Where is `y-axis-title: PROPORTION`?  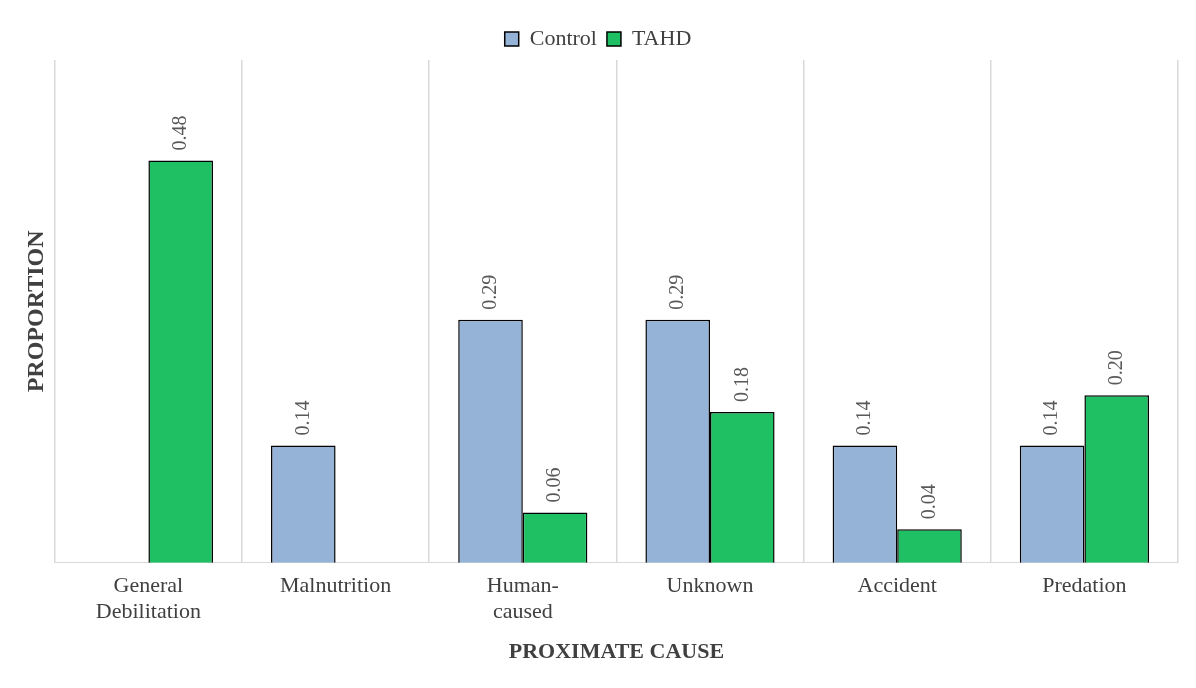 y-axis-title: PROPORTION is located at coordinates (34, 311).